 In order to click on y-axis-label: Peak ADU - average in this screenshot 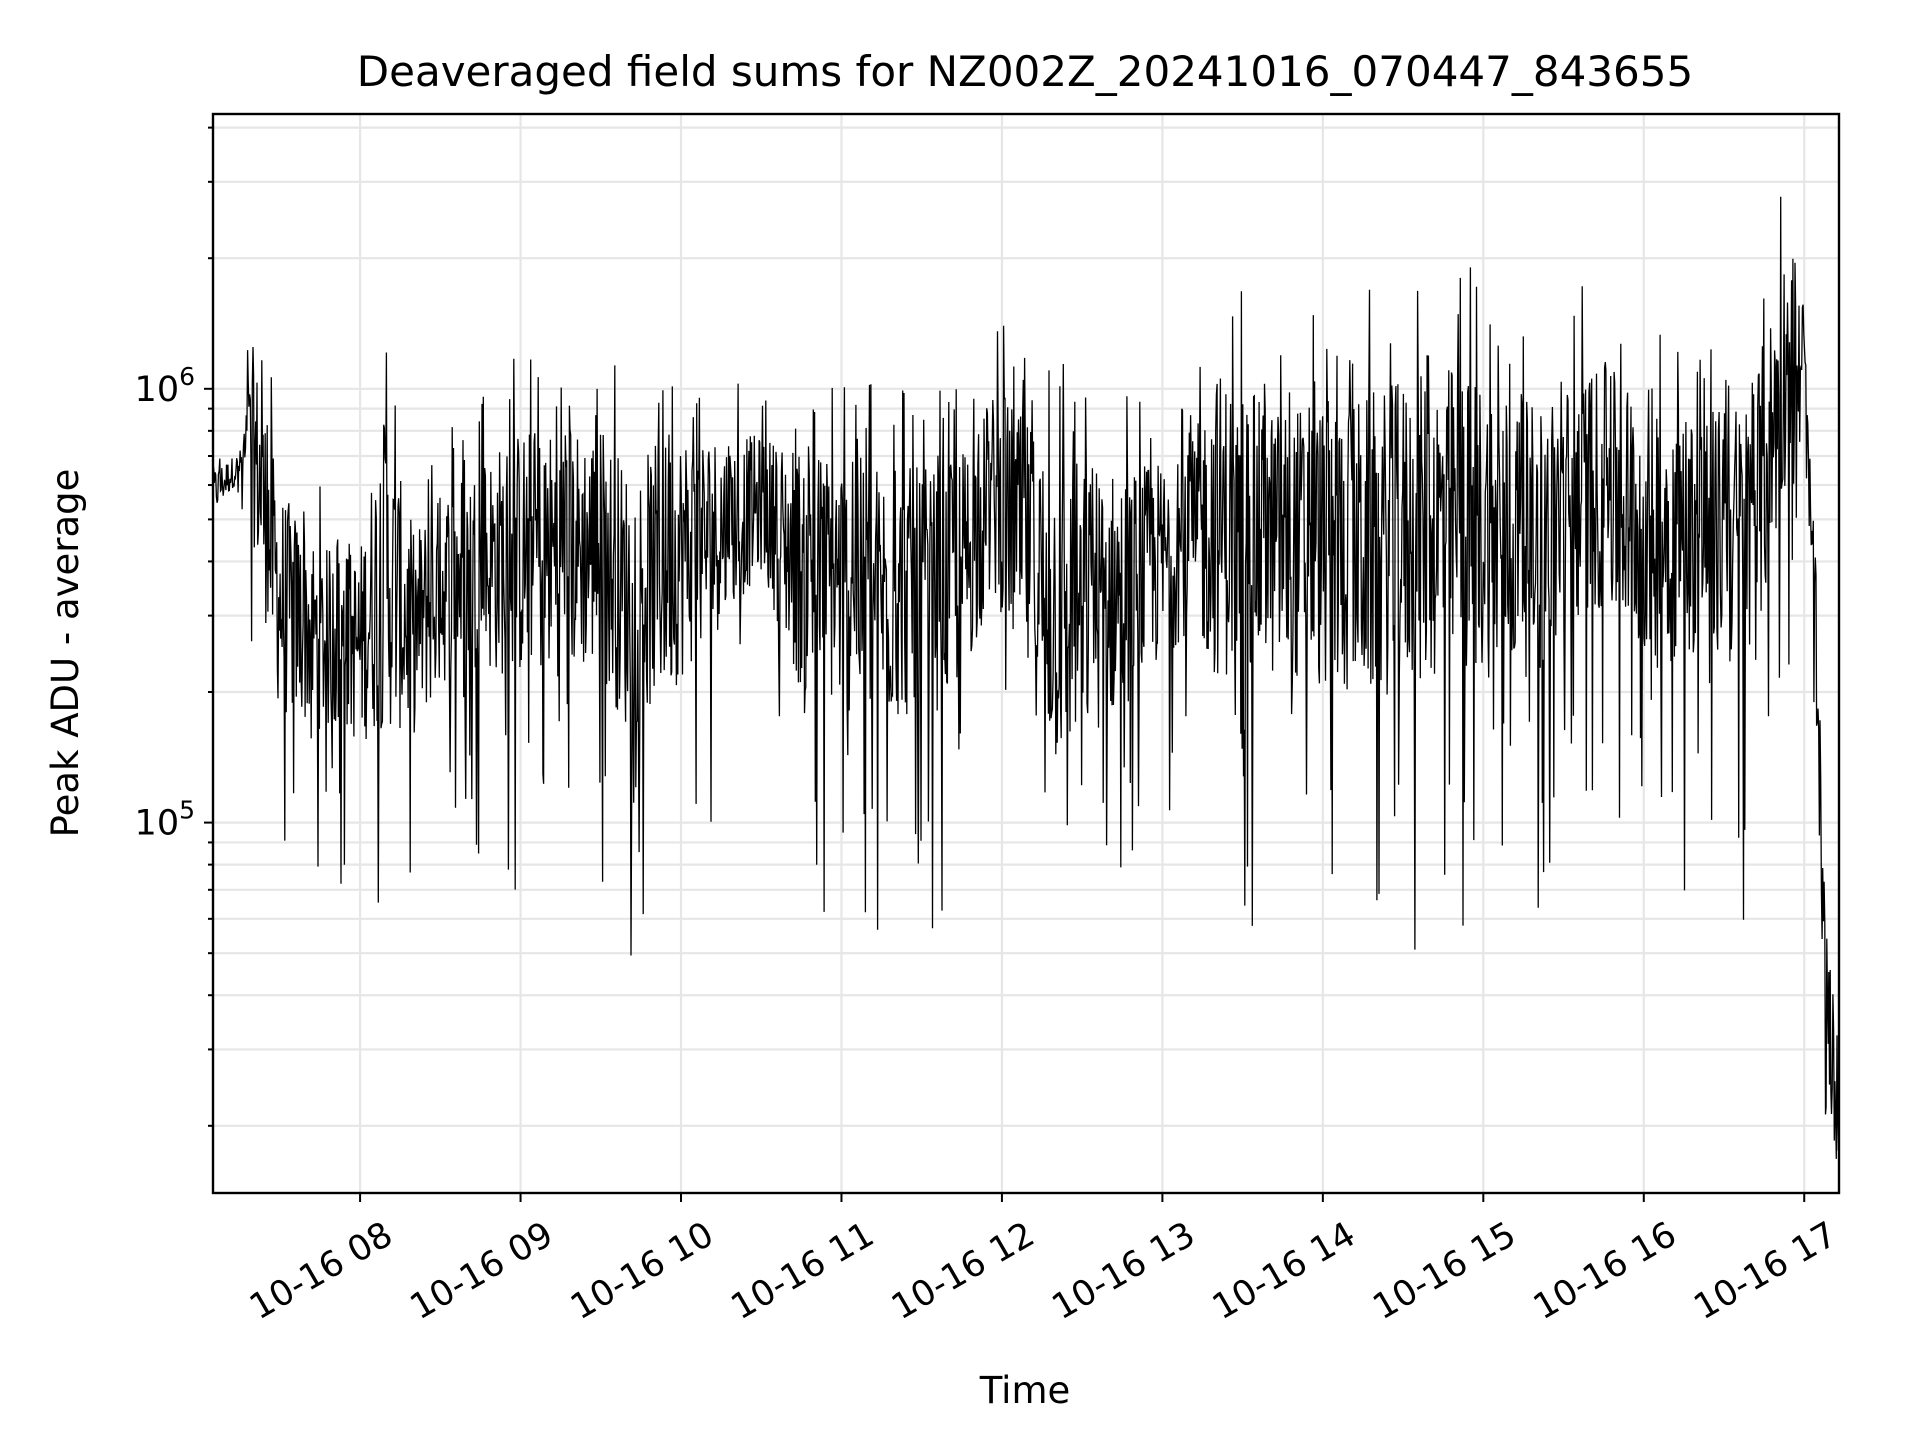, I will do `click(65, 653)`.